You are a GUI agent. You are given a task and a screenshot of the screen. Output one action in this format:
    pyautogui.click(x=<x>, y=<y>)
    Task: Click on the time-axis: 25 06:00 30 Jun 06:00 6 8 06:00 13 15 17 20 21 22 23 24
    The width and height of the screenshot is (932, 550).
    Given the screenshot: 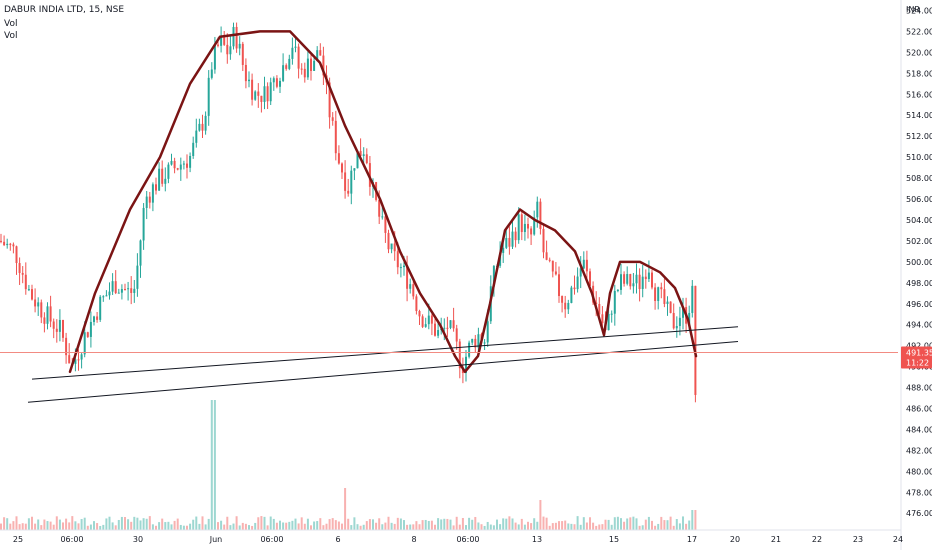 What is the action you would take?
    pyautogui.click(x=451, y=536)
    